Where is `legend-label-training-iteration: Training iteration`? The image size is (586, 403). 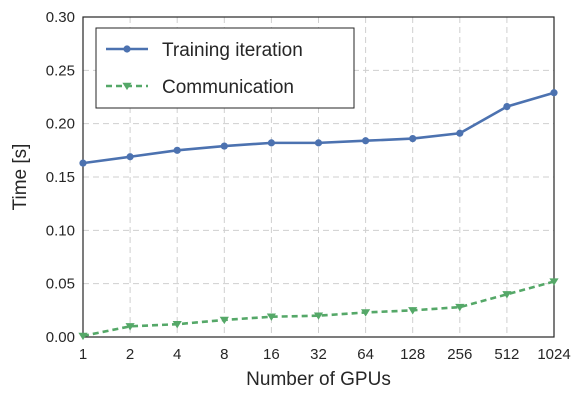 legend-label-training-iteration: Training iteration is located at coordinates (232, 50).